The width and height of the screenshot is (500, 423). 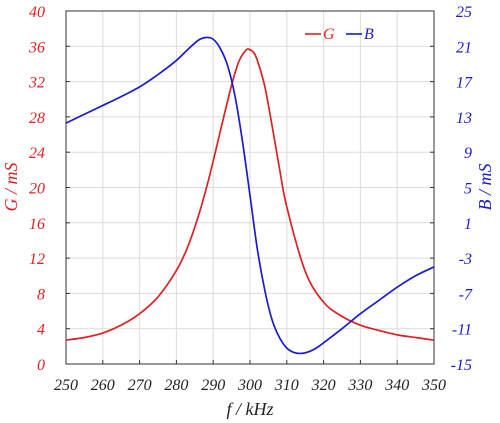 I want to click on tick-label-x: 300, so click(x=249, y=385).